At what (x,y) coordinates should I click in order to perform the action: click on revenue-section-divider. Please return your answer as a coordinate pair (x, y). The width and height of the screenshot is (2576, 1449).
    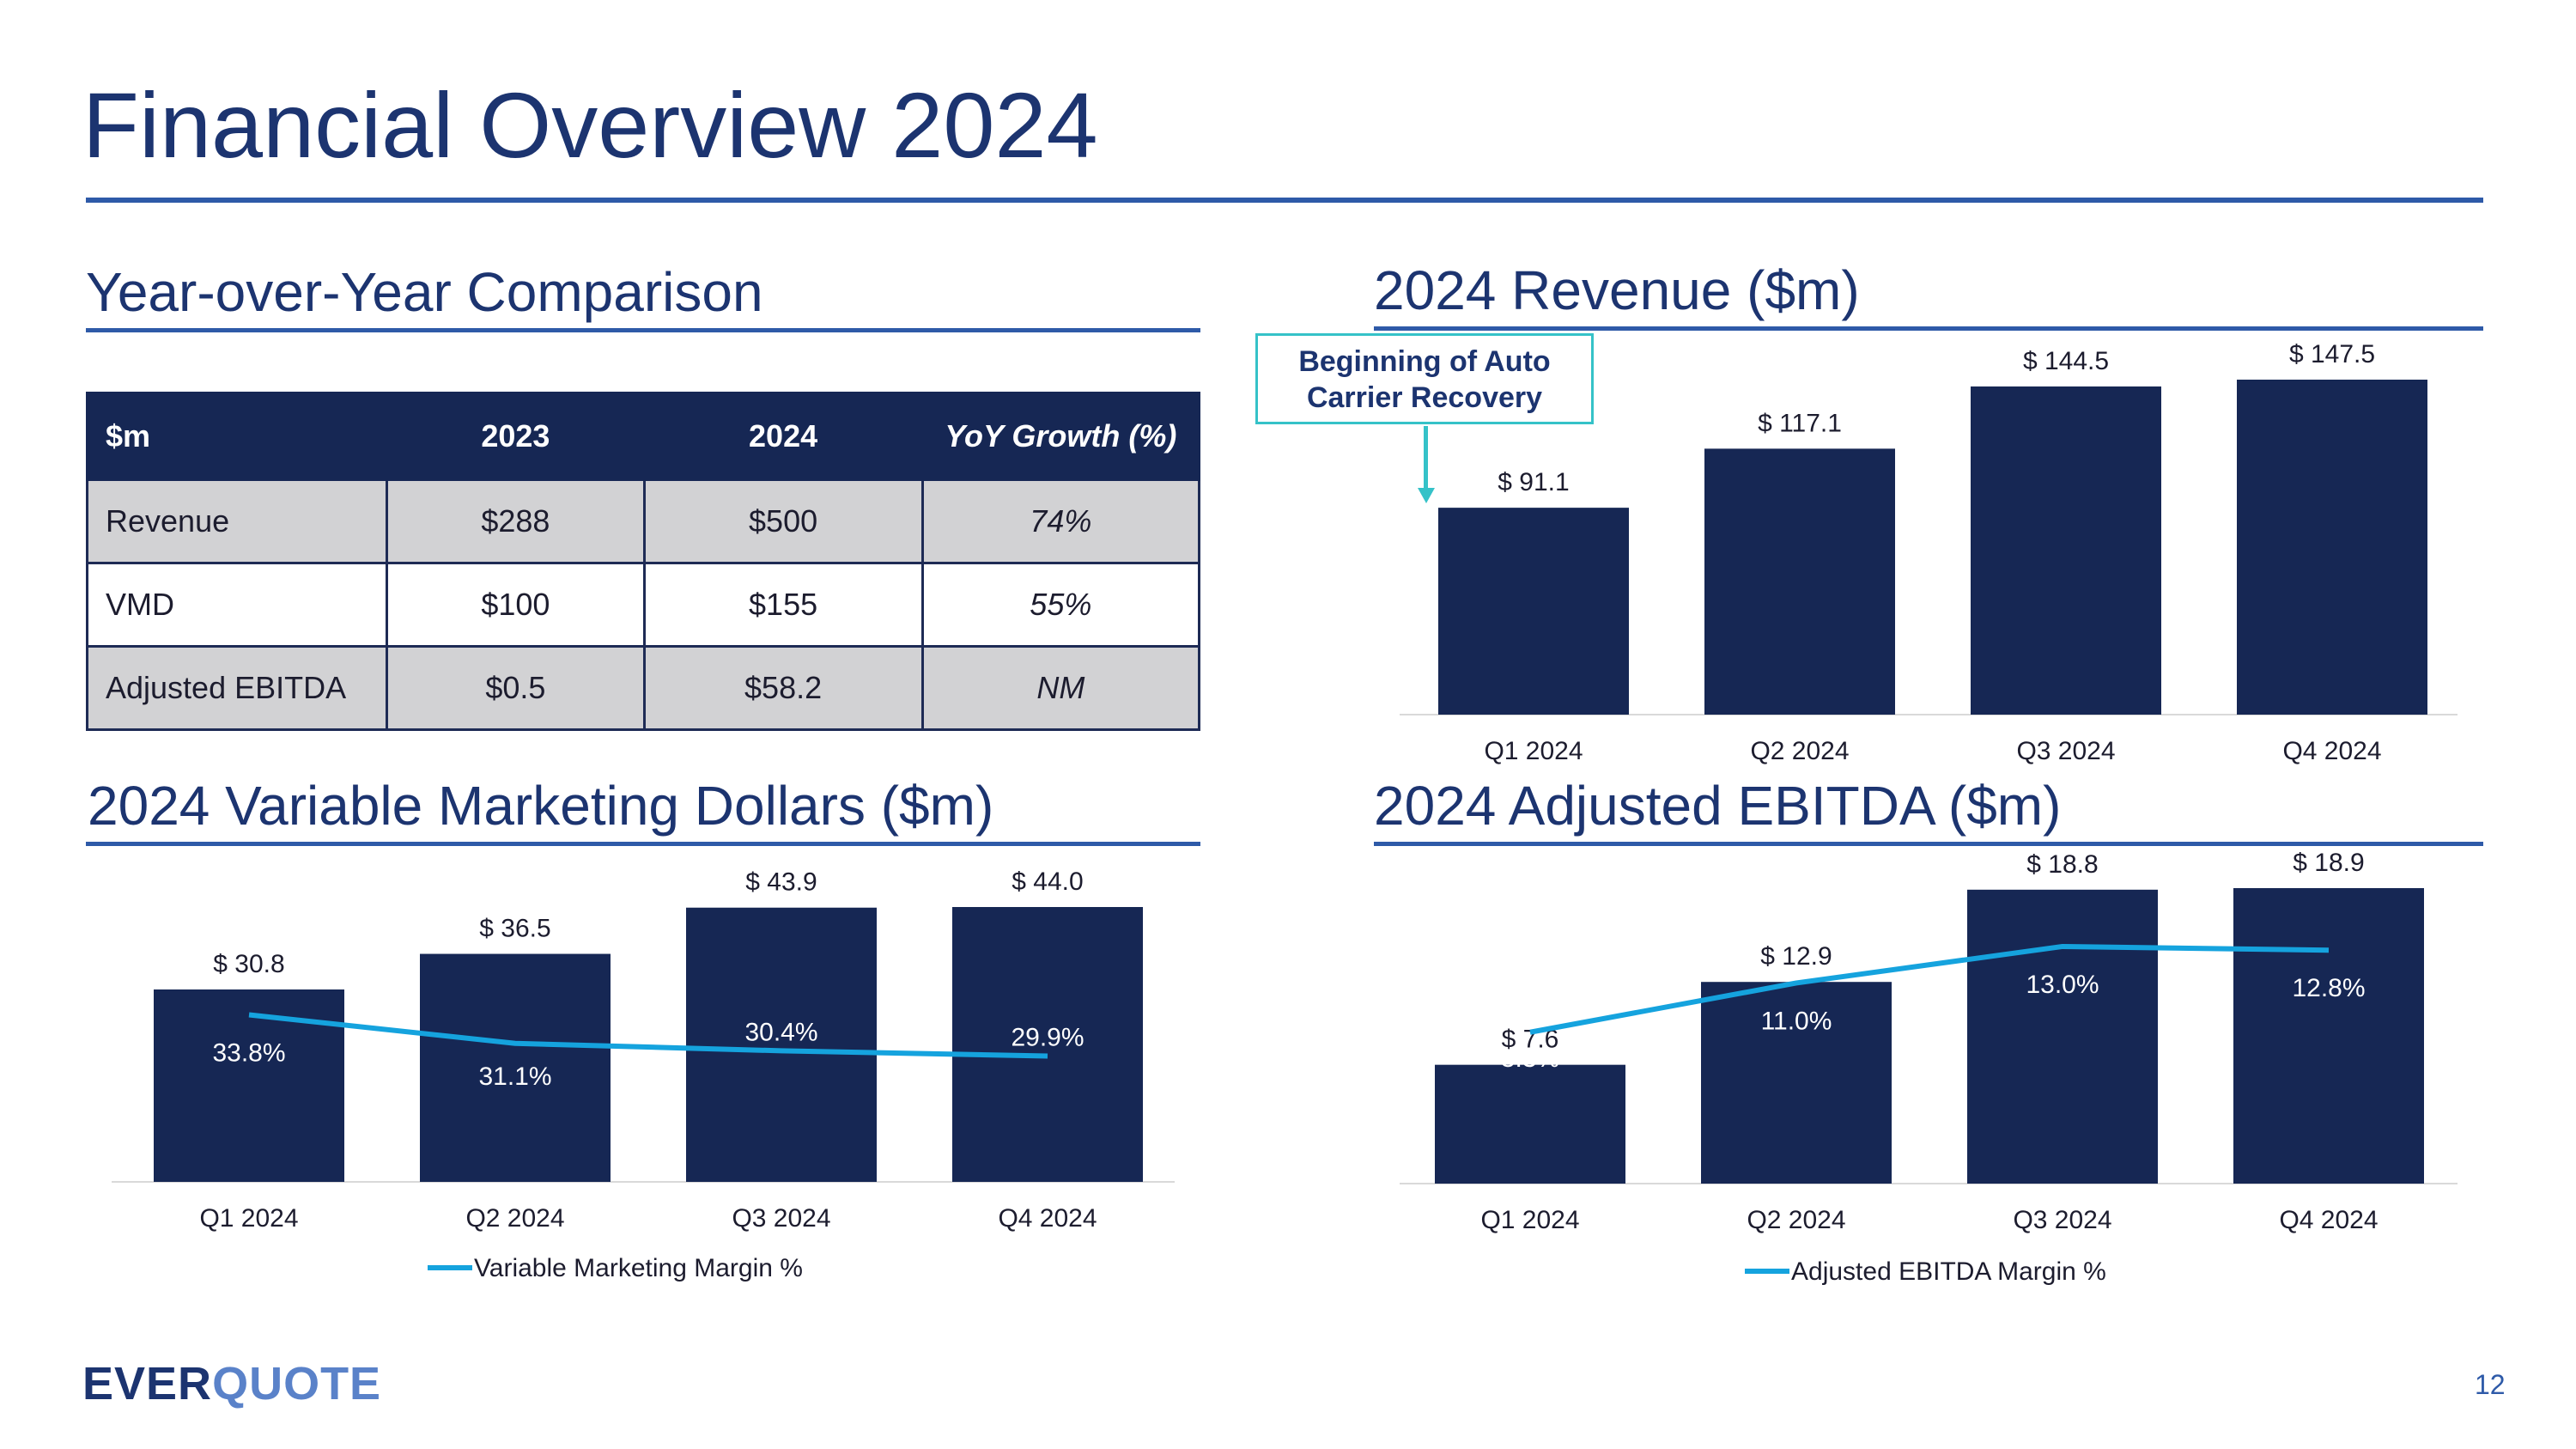
    Looking at the image, I should click on (1929, 328).